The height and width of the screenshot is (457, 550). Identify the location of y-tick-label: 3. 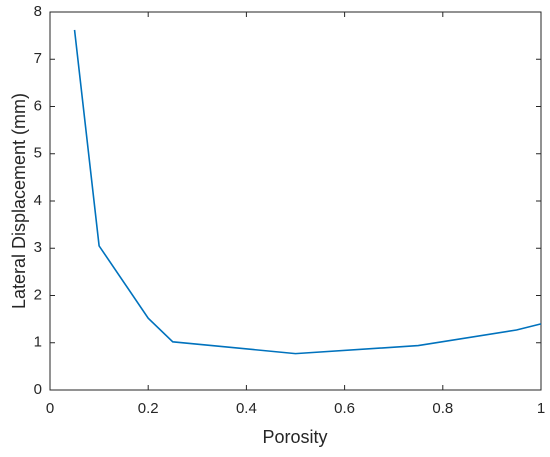
(38, 247).